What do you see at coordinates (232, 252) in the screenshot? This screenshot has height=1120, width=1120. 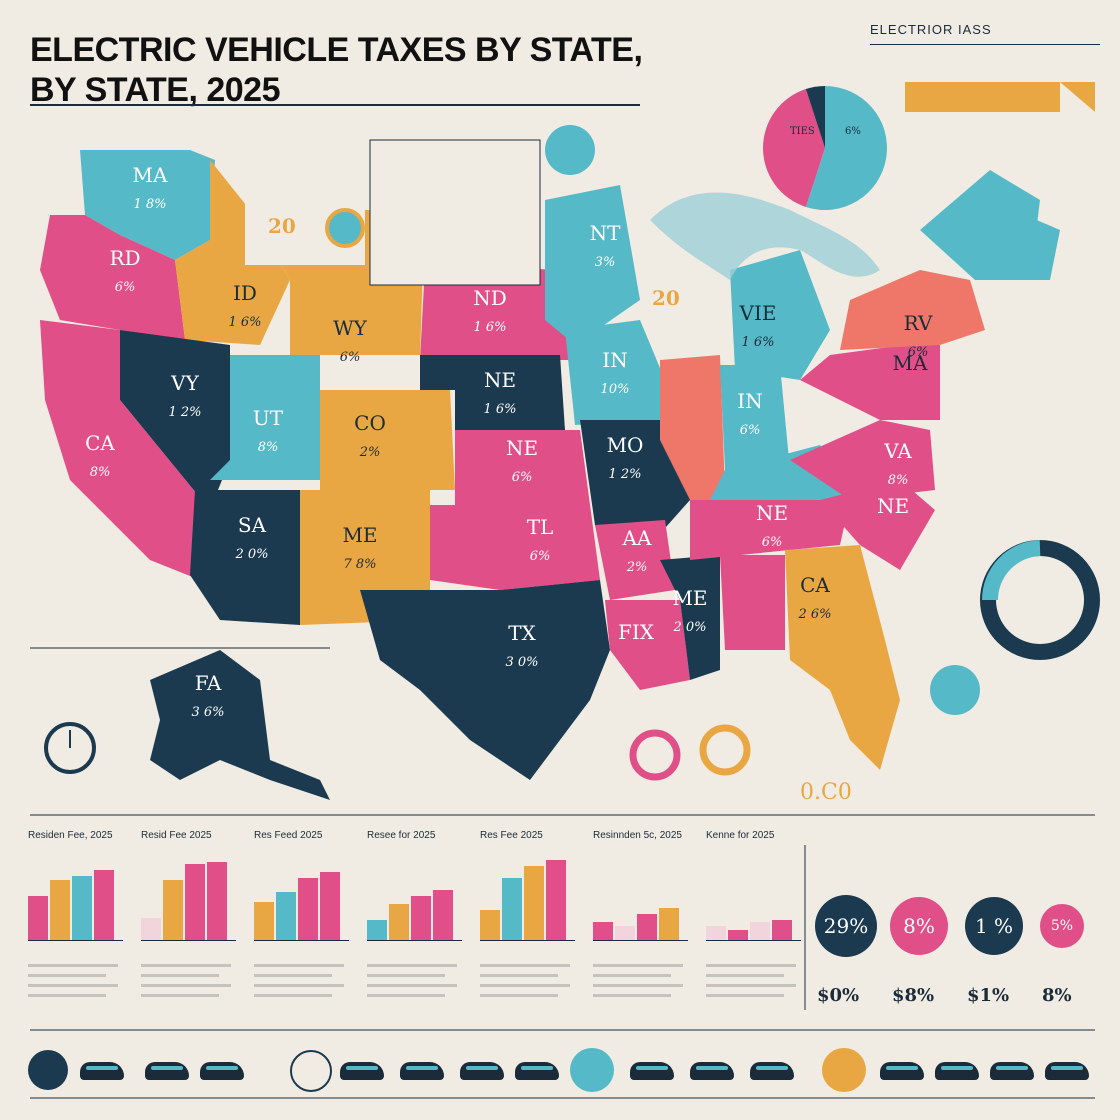 I see `state-ID` at bounding box center [232, 252].